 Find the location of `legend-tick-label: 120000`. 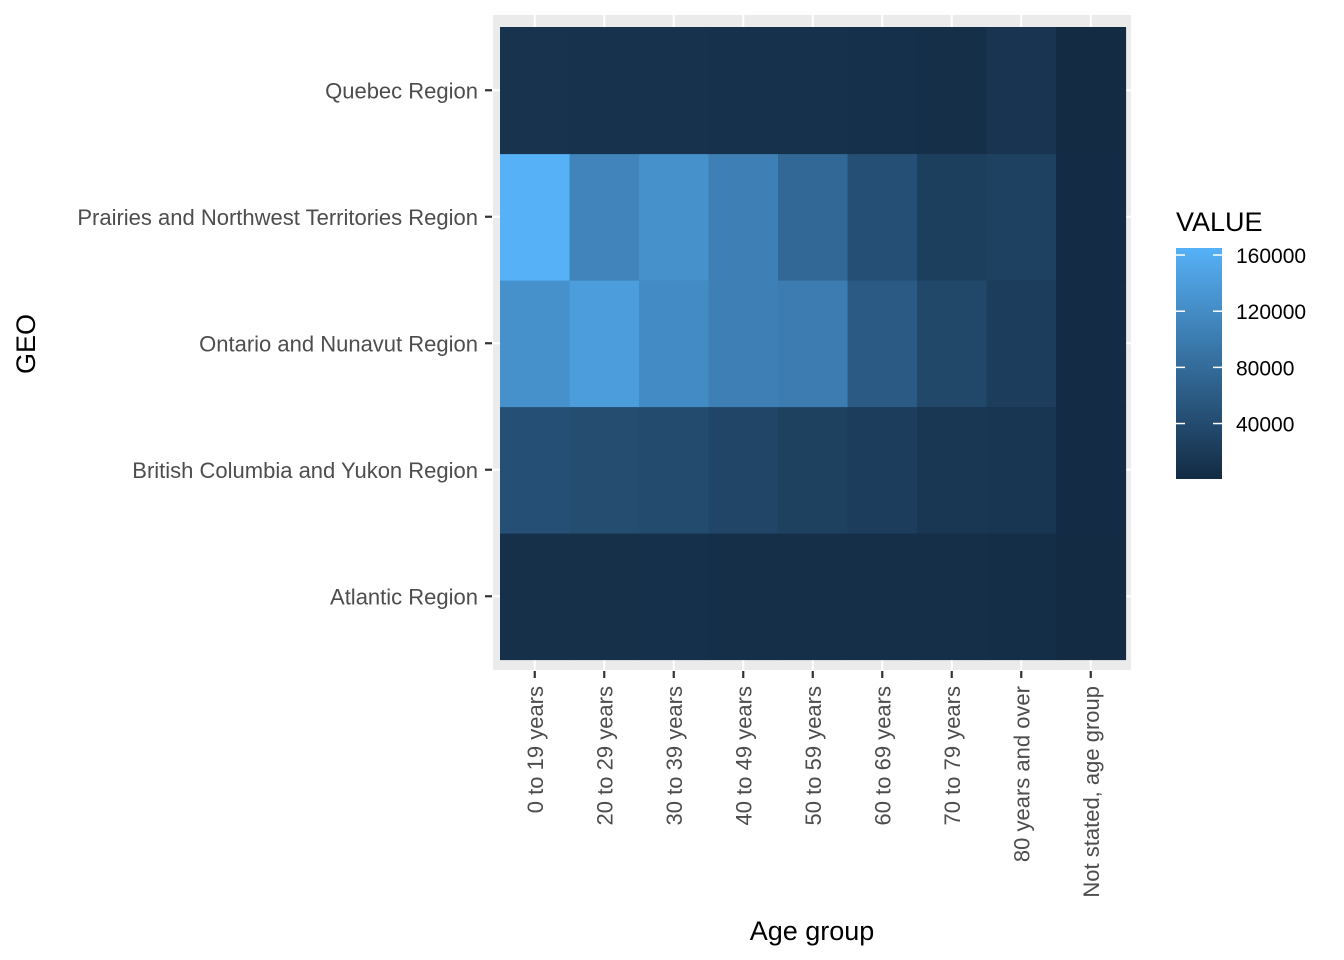

legend-tick-label: 120000 is located at coordinates (1271, 312).